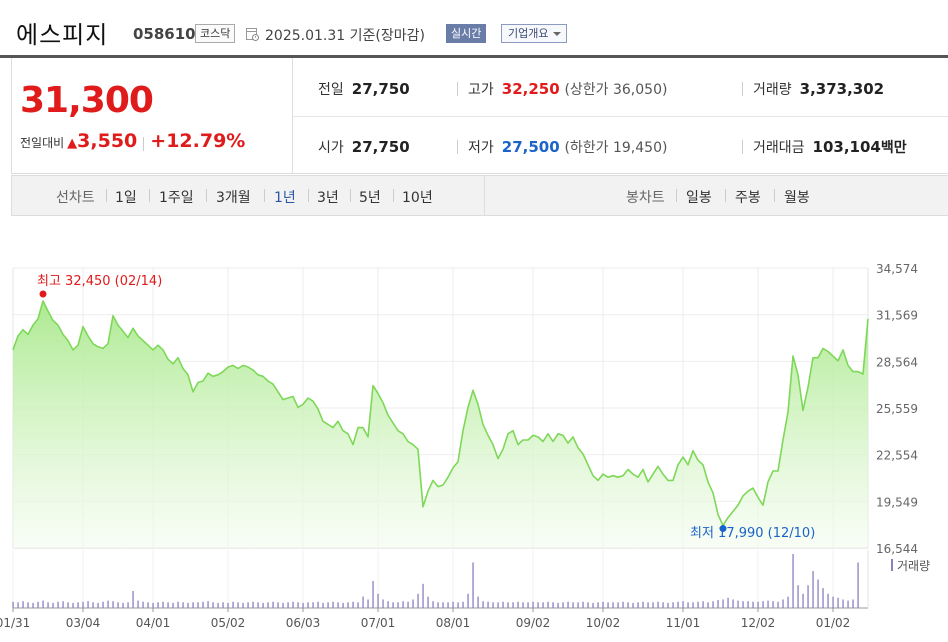 This screenshot has height=642, width=948. What do you see at coordinates (830, 147) in the screenshot?
I see `amount-cell: 거래대금 103,104백만` at bounding box center [830, 147].